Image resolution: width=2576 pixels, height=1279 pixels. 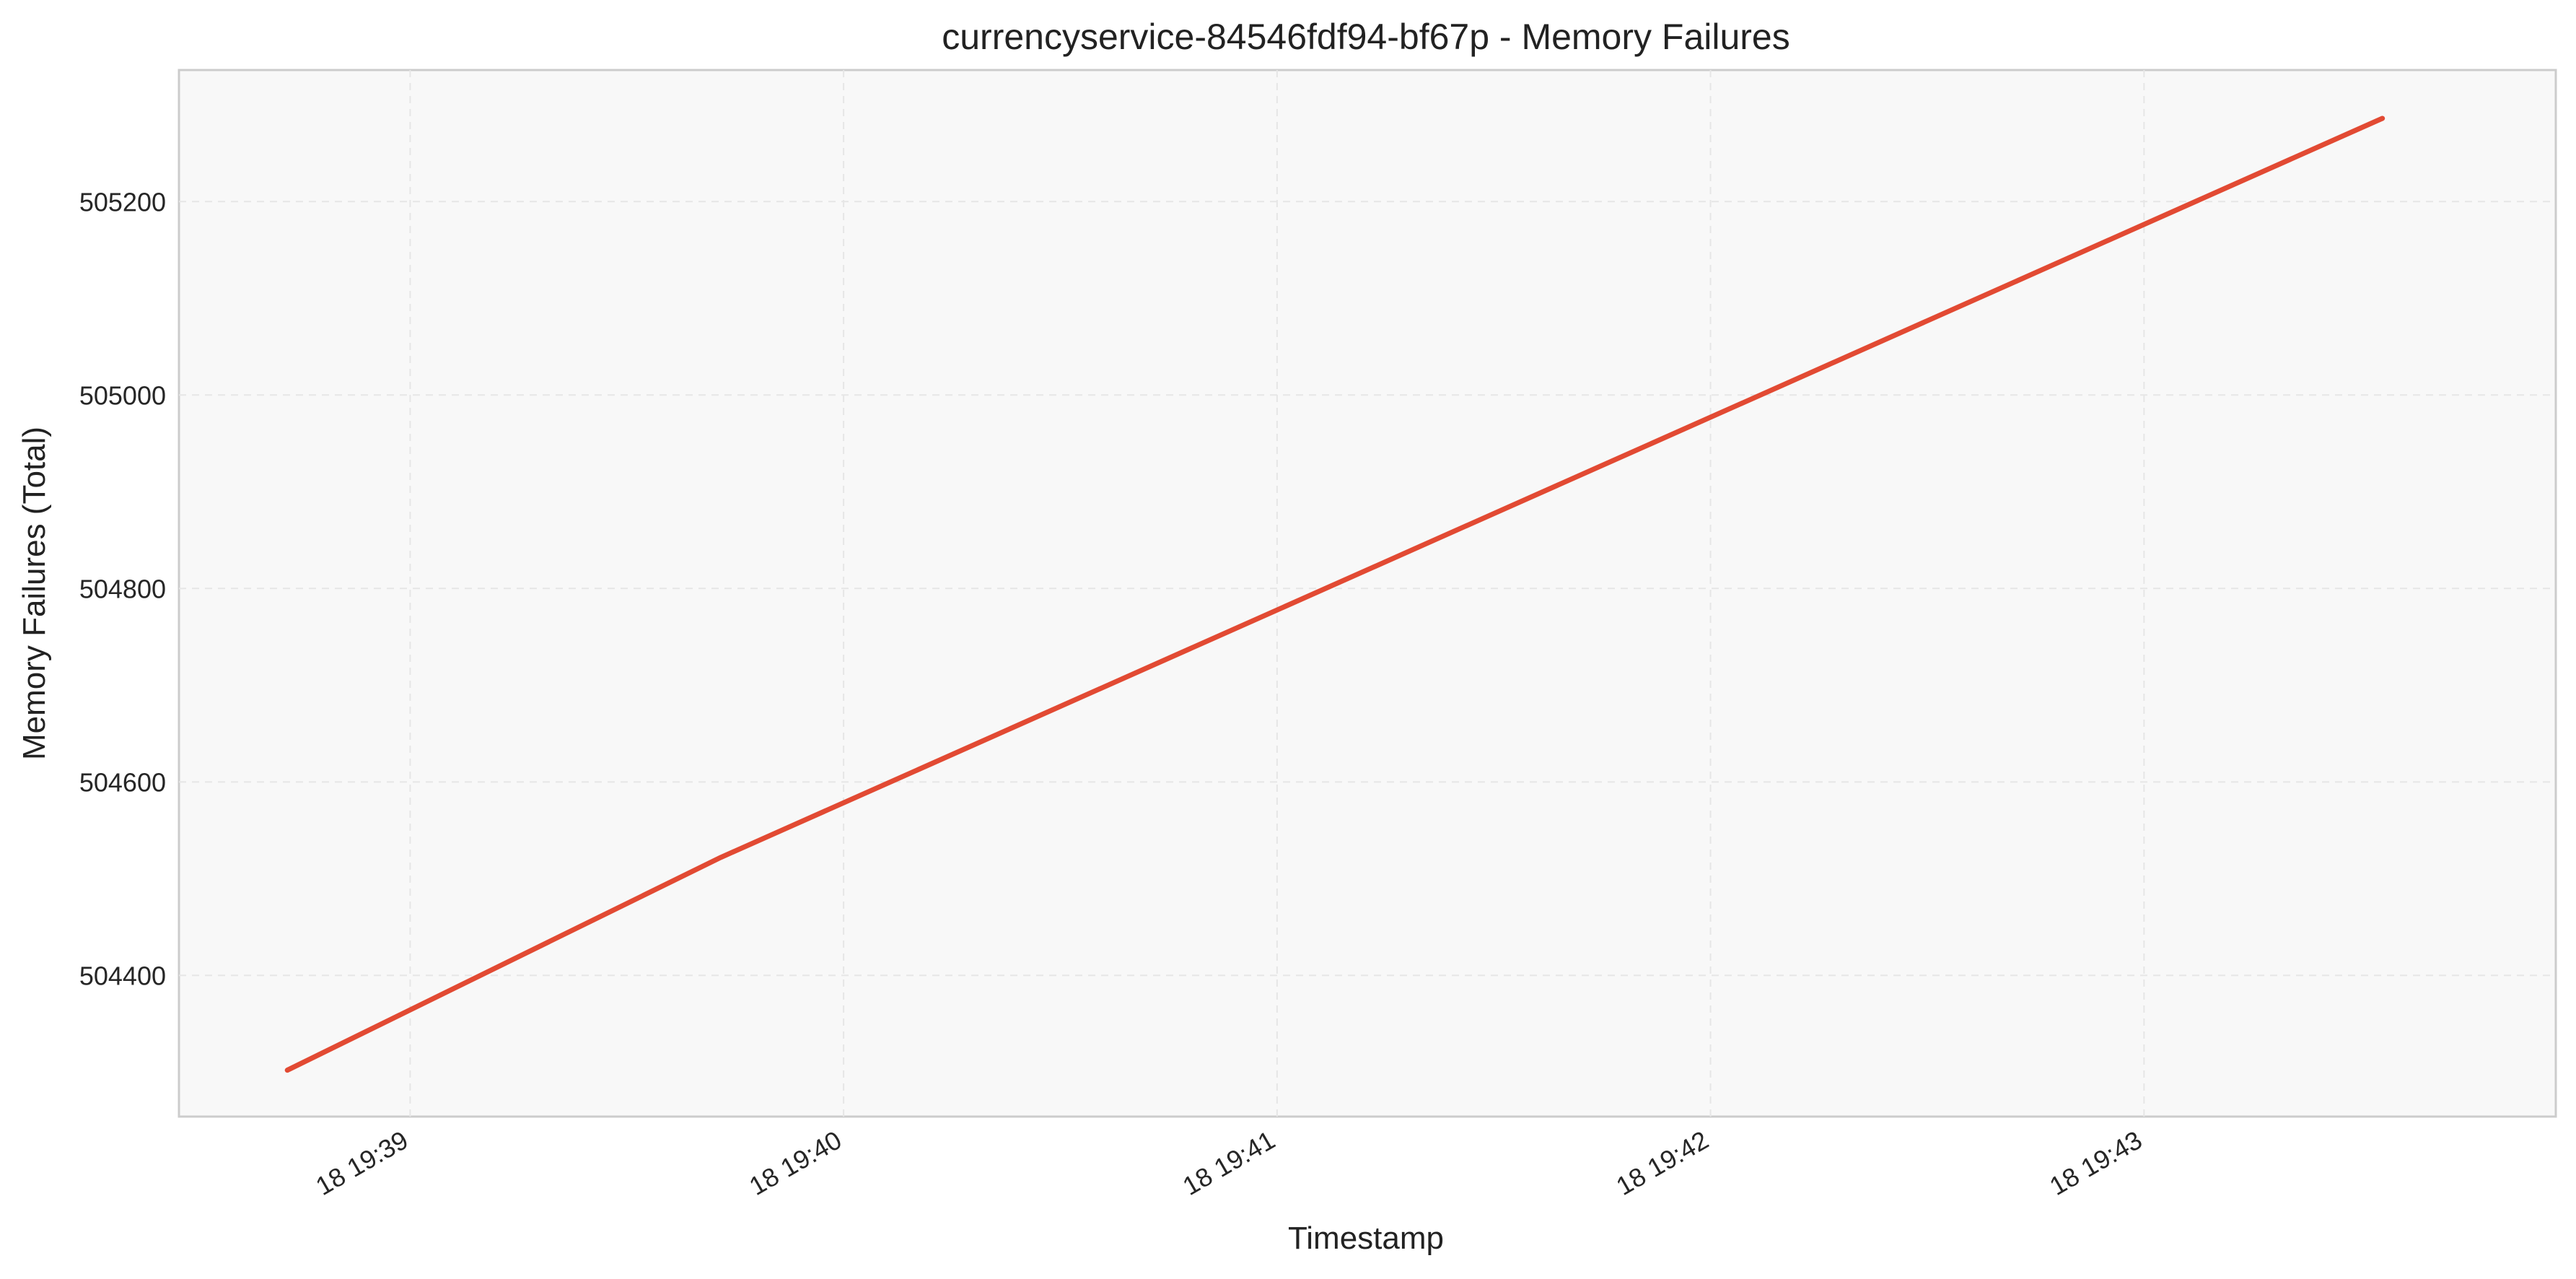 I want to click on y-tick-label: 504800, so click(x=122, y=588).